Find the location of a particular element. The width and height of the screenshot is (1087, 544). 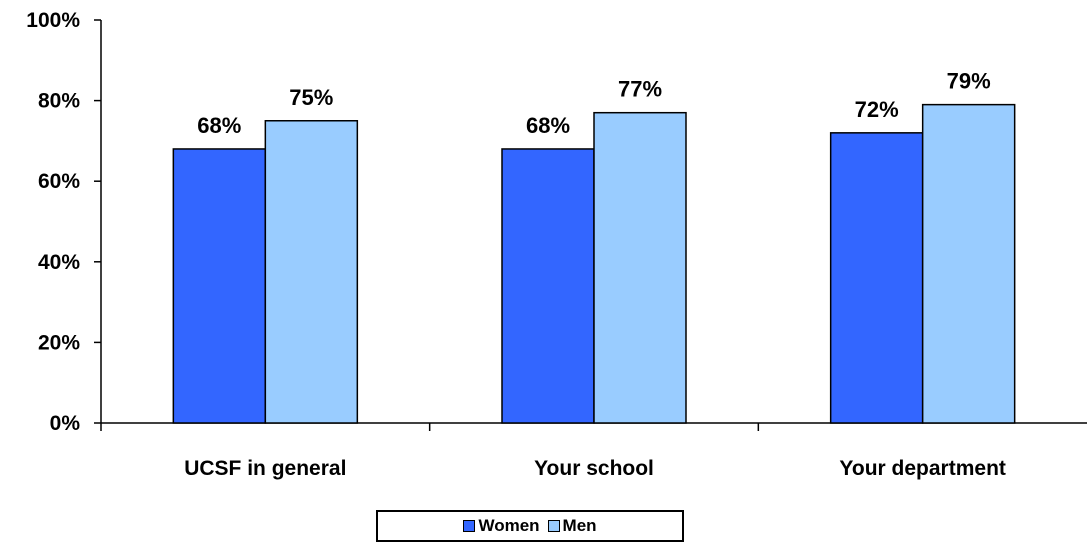

legend: Women Men is located at coordinates (530, 526).